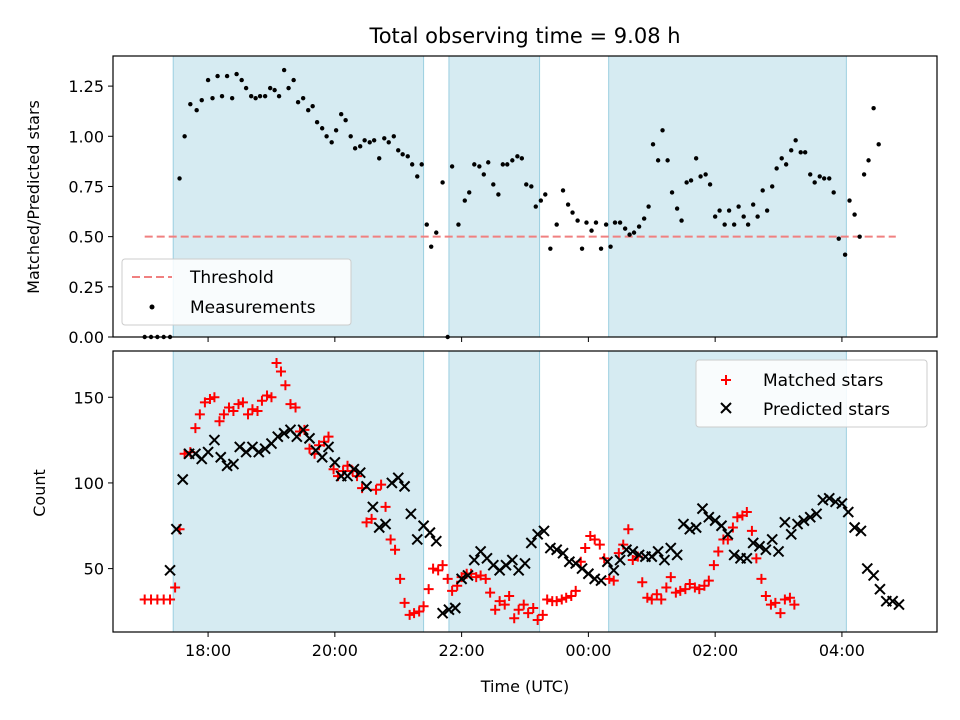 Image resolution: width=960 pixels, height=720 pixels. Describe the element at coordinates (715, 650) in the screenshot. I see `x-tick-label: 02:00` at that location.